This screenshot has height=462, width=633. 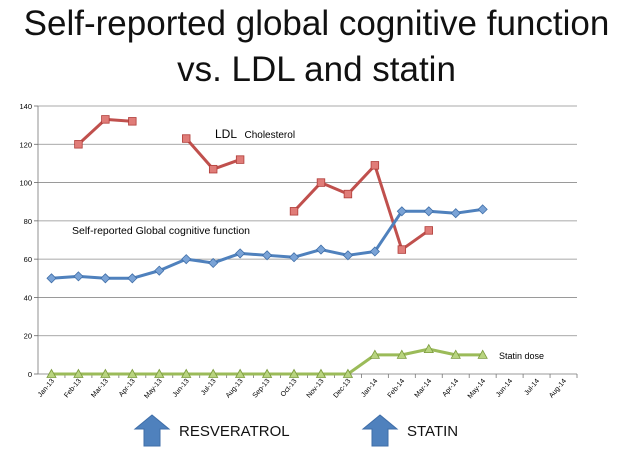 What do you see at coordinates (100, 389) in the screenshot?
I see `x-tick-label: Mar-13` at bounding box center [100, 389].